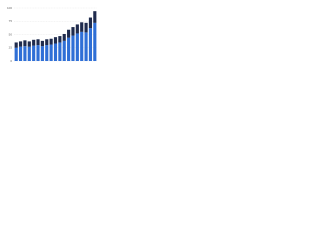  What do you see at coordinates (11, 21) in the screenshot?
I see `y-tick-label: 75` at bounding box center [11, 21].